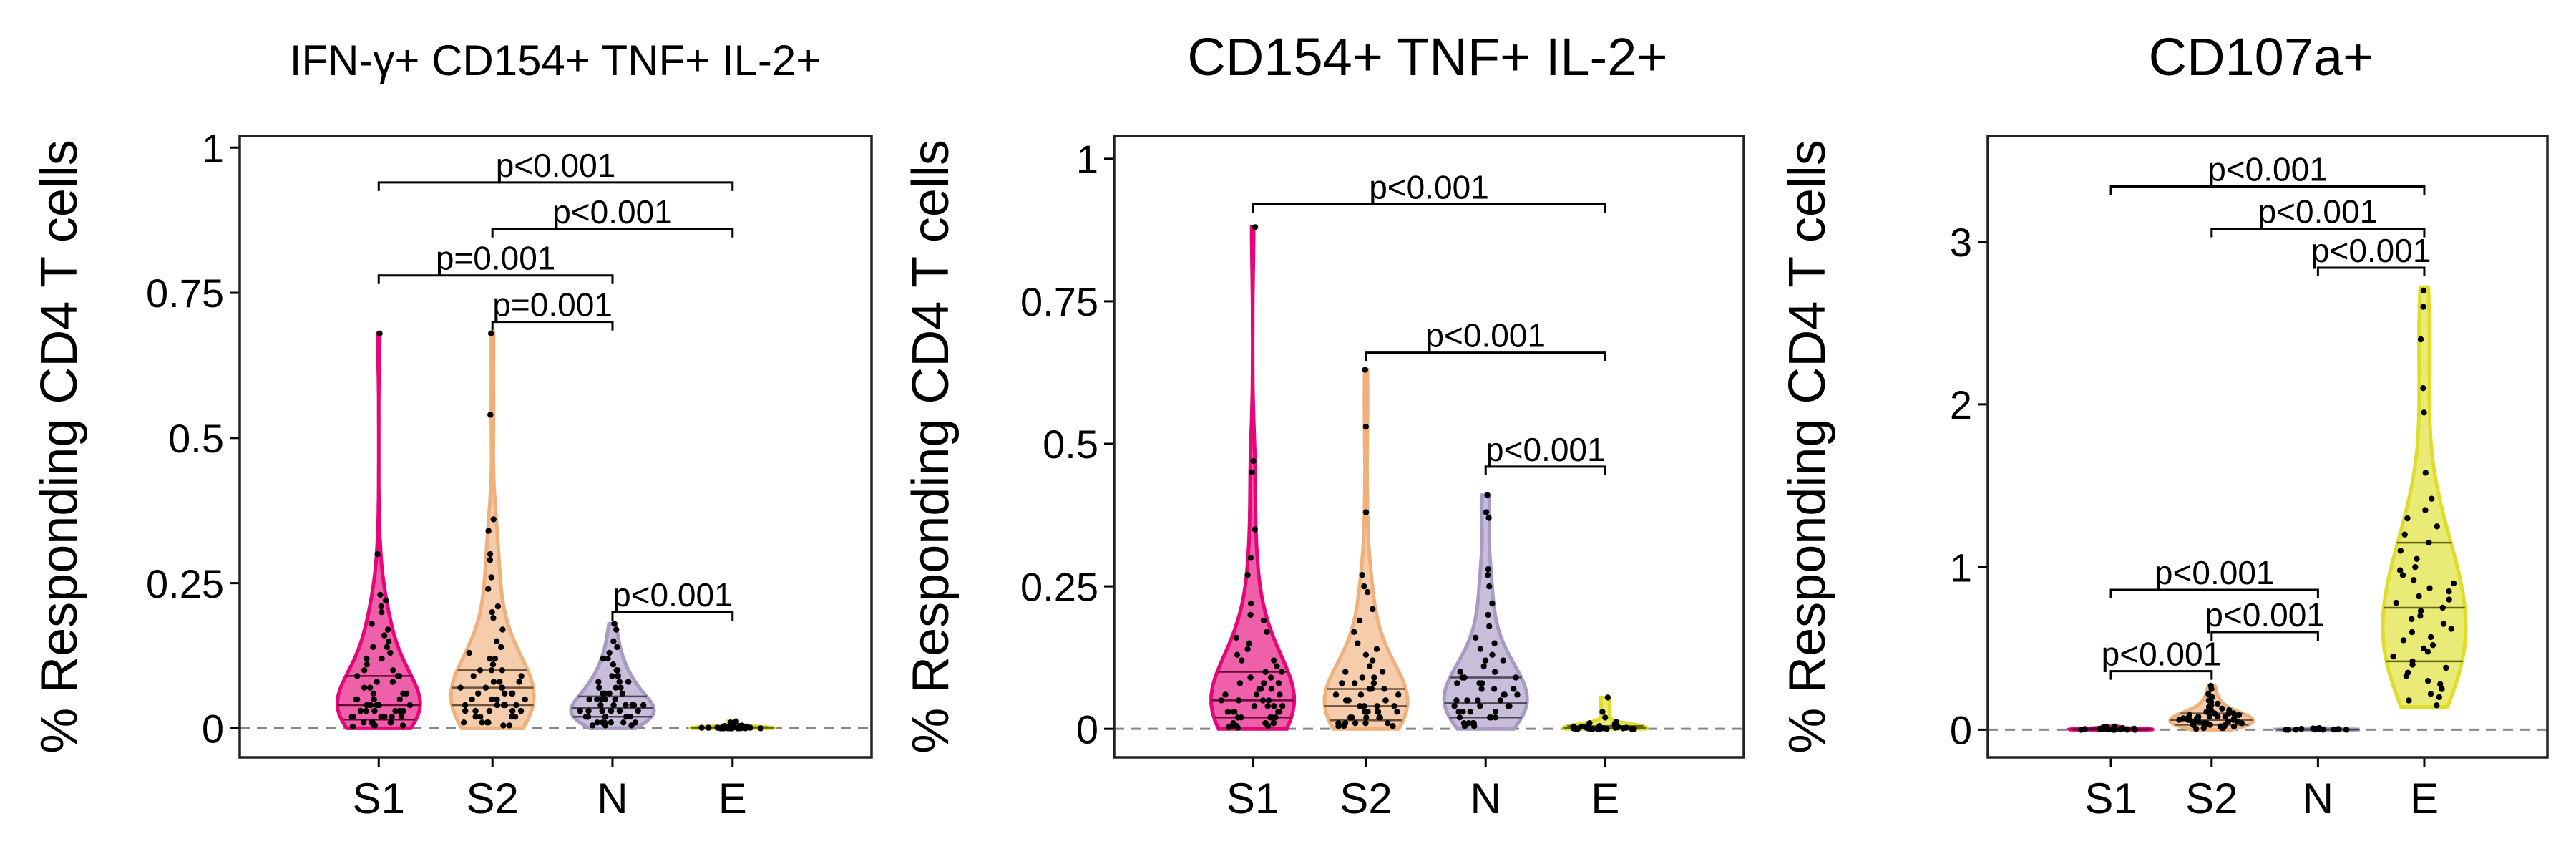  I want to click on y-tick-label: 0.5, so click(1070, 444).